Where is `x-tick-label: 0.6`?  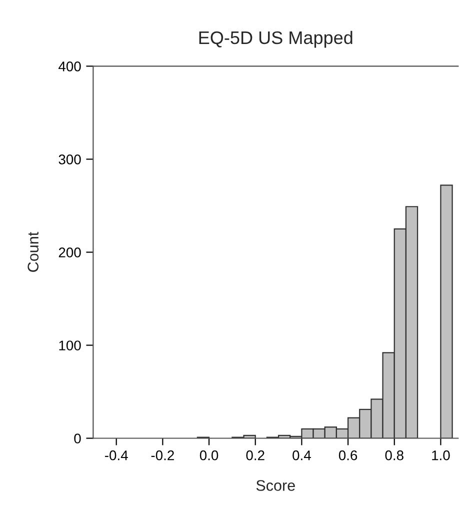 x-tick-label: 0.6 is located at coordinates (348, 455).